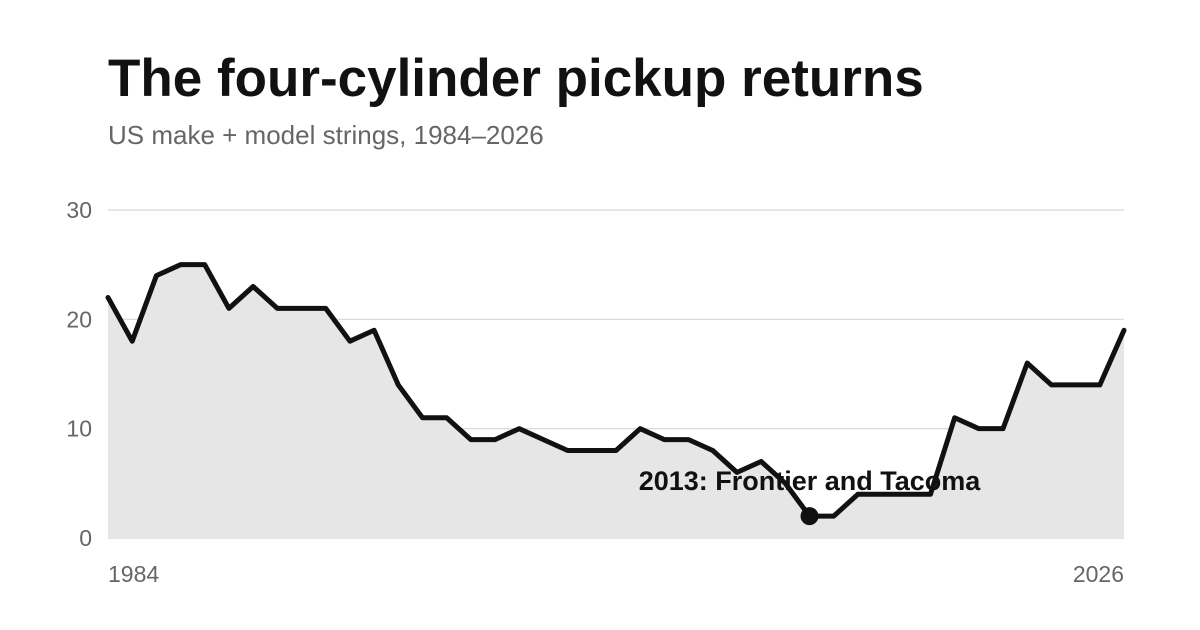 This screenshot has height=630, width=1200. Describe the element at coordinates (616, 574) in the screenshot. I see `x-axis-ticks: 1984 2026` at that location.